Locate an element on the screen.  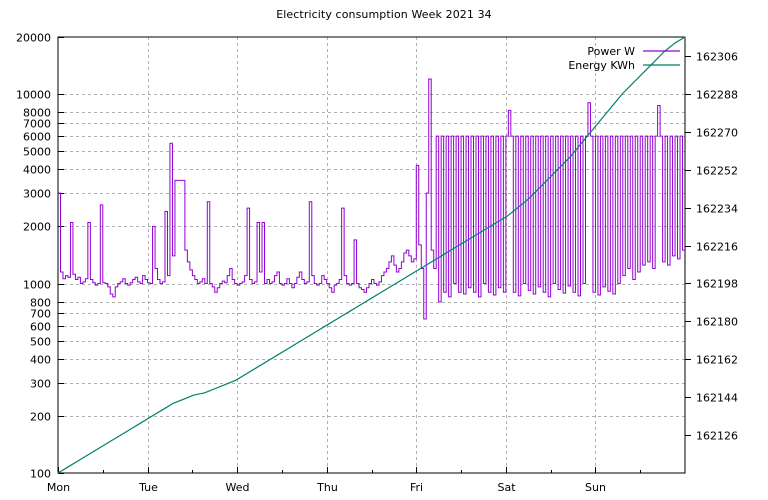
y-axis-left-tick-label: 200 is located at coordinates (40, 417).